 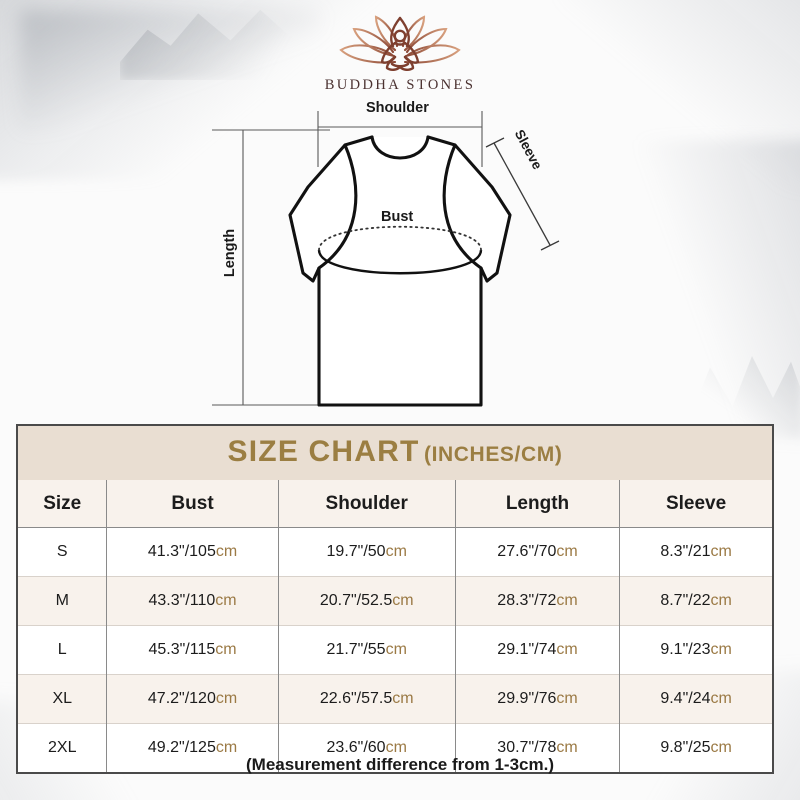 I want to click on cell-shoulder: 19.7"/50cm, so click(x=366, y=552).